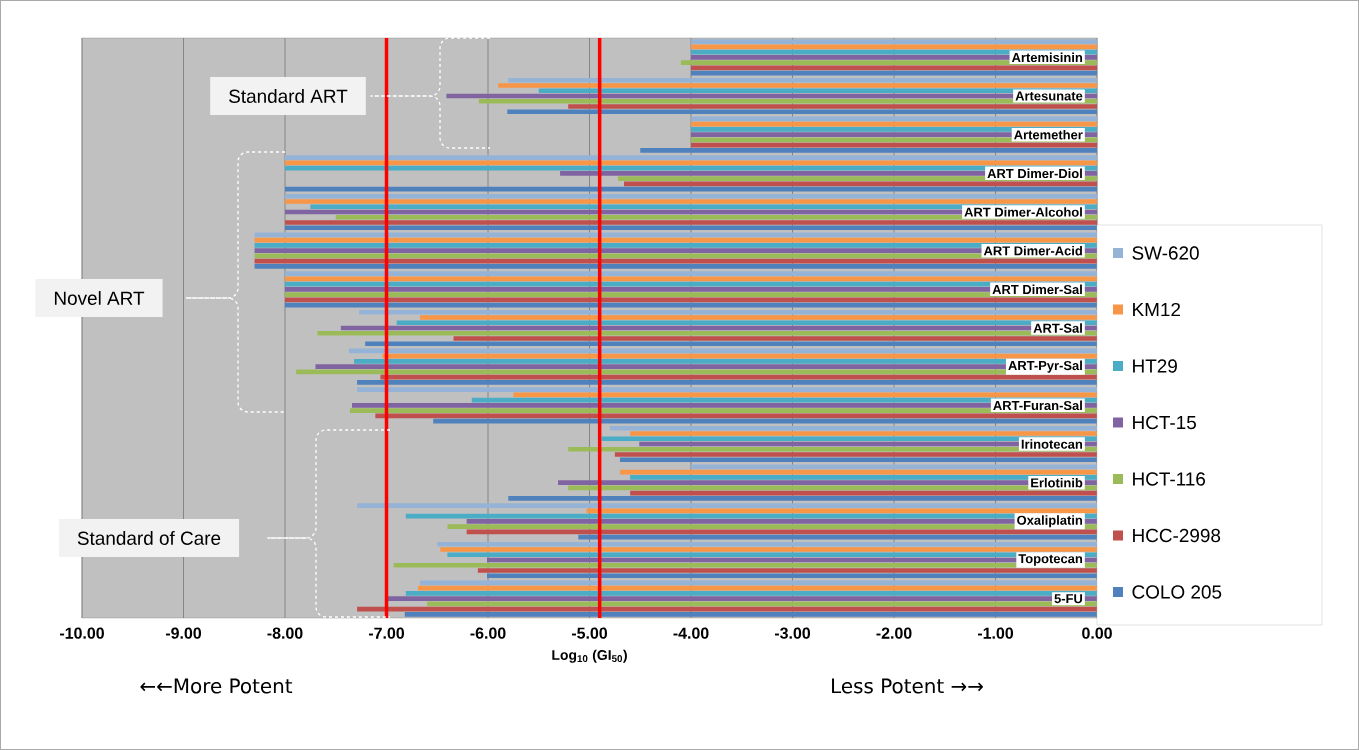 The height and width of the screenshot is (750, 1359). Describe the element at coordinates (907, 686) in the screenshot. I see `text: Less Potent →→` at that location.